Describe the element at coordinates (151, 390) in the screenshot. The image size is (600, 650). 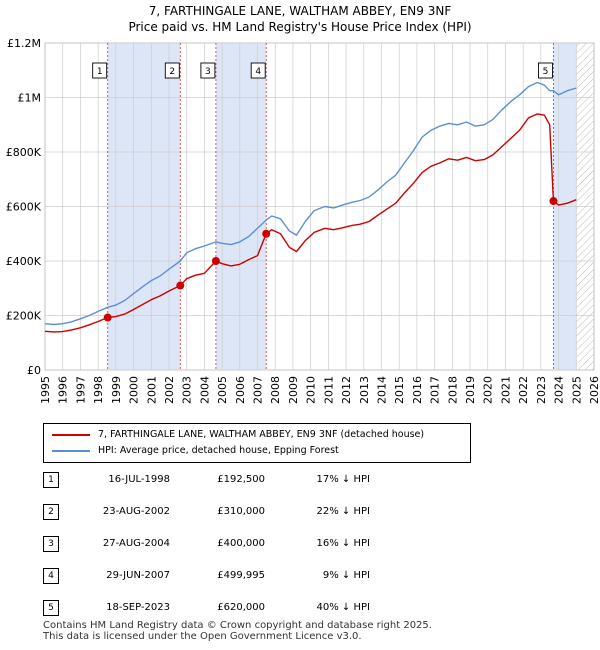
I see `x-tick-label: 2001` at that location.